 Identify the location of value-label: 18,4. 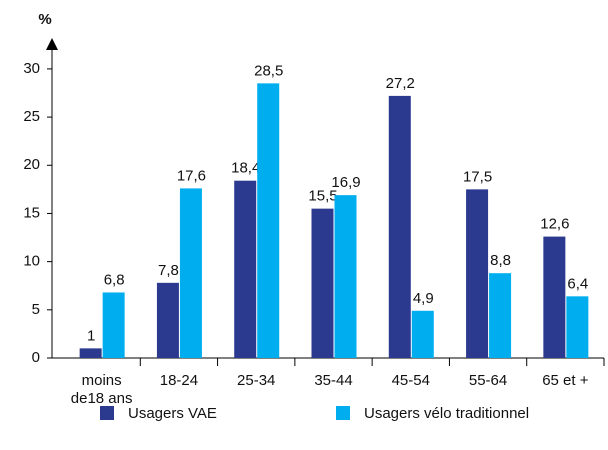
(245, 168).